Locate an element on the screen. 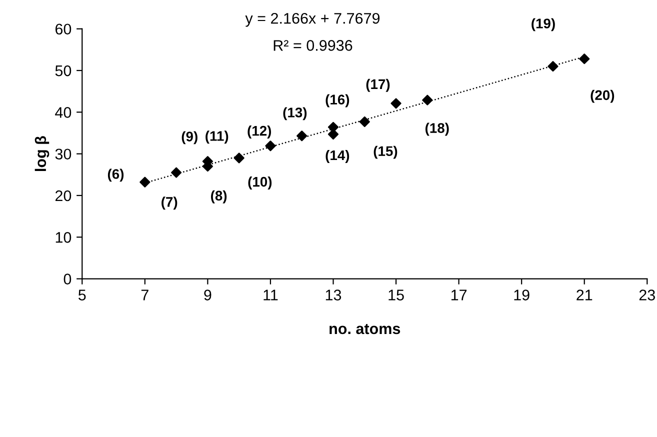 This screenshot has width=657, height=437. x-tick-label: 21 is located at coordinates (584, 295).